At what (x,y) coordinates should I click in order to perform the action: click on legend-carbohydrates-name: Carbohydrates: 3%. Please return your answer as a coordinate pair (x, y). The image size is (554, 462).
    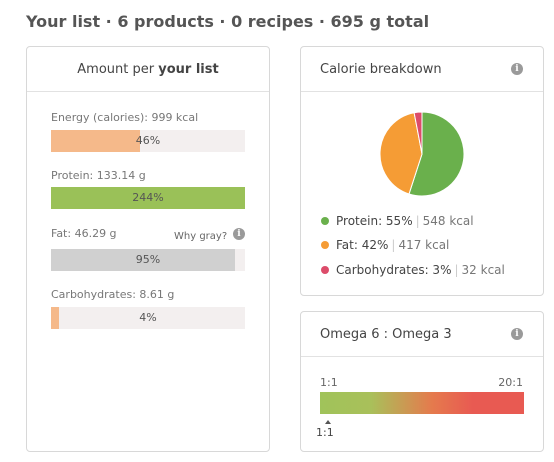
    Looking at the image, I should click on (394, 270).